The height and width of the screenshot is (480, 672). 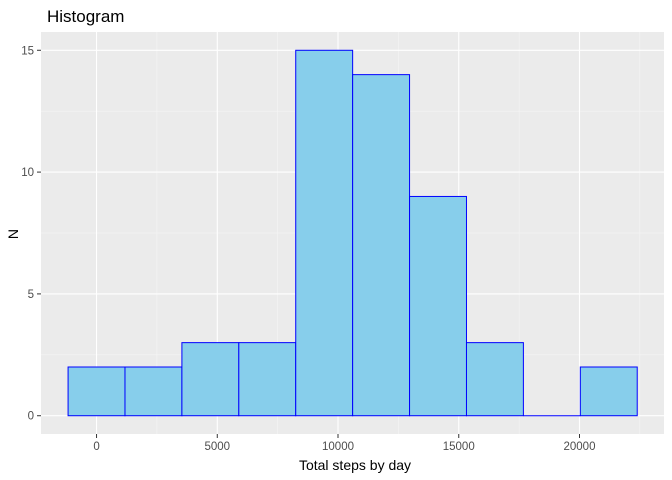 What do you see at coordinates (338, 447) in the screenshot?
I see `x-tick-label: 10000` at bounding box center [338, 447].